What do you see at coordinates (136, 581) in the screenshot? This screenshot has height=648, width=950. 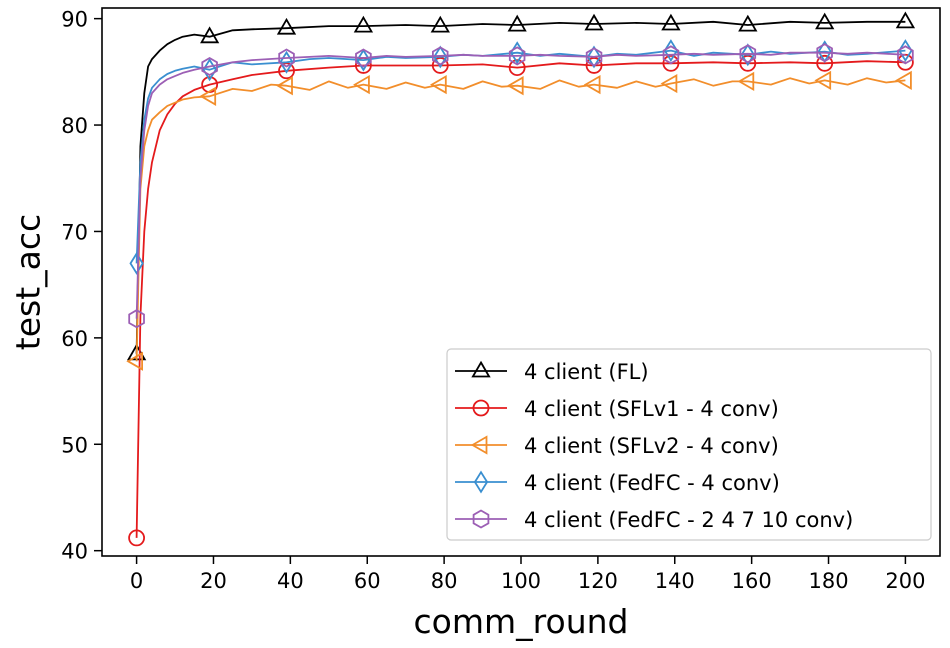 I see `x-tick-label: 0` at bounding box center [136, 581].